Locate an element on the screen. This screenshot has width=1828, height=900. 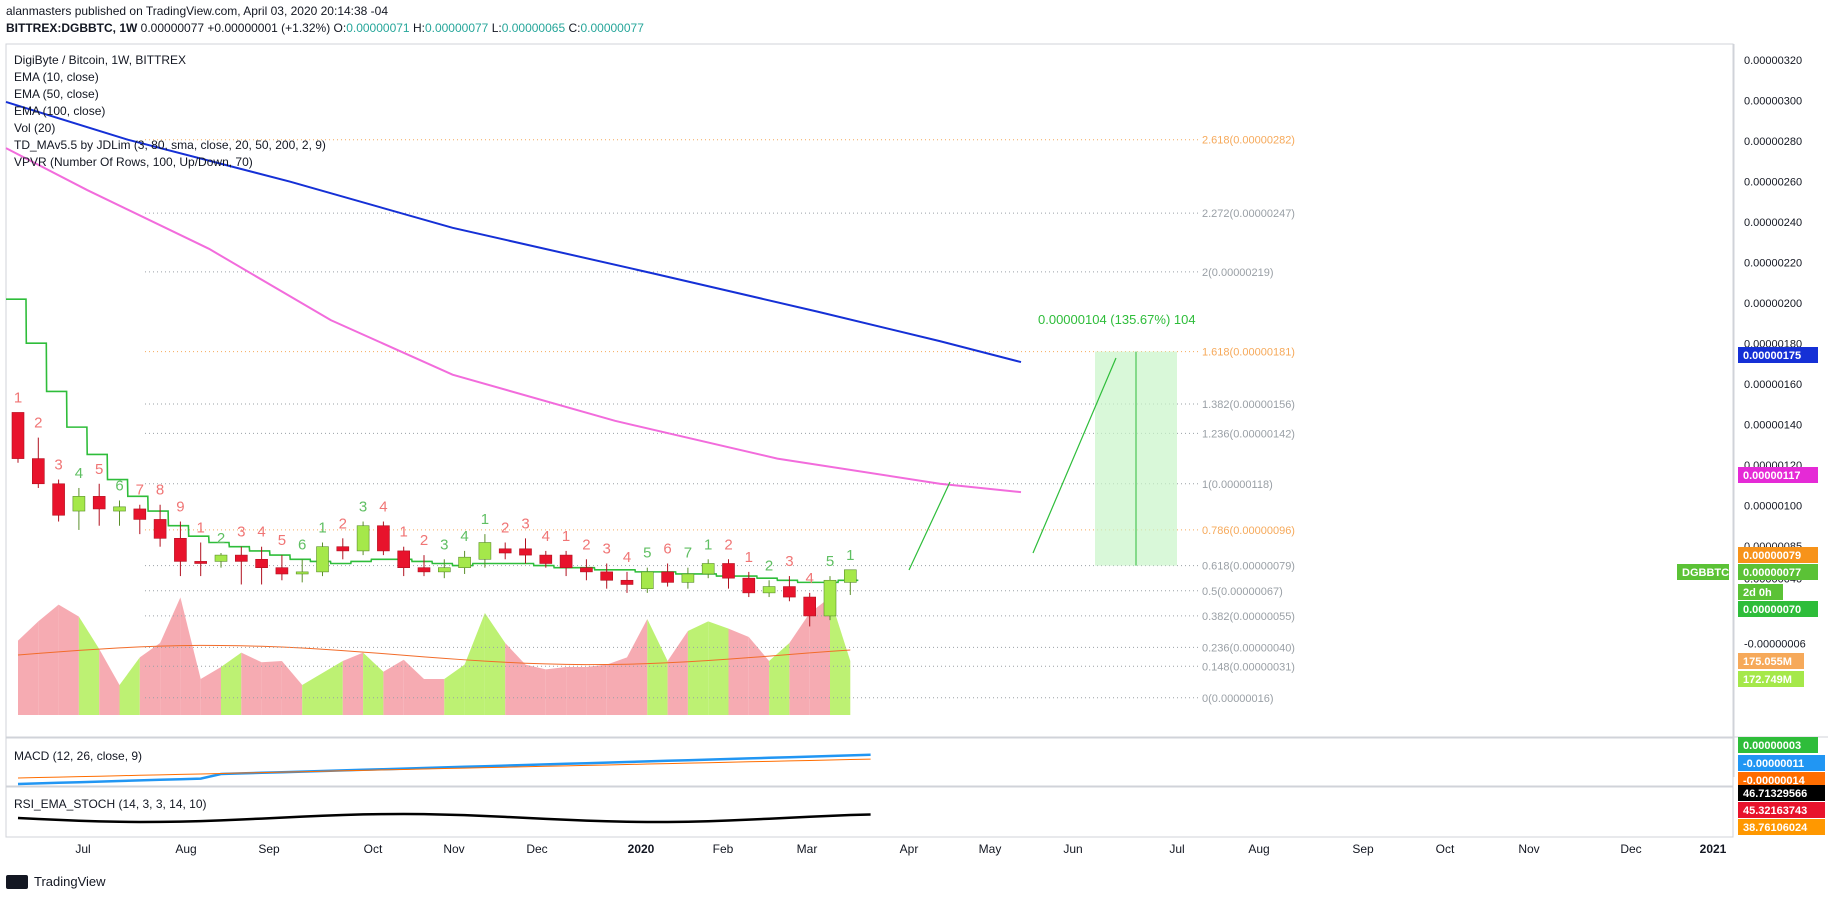
close-value: 0.00000077 is located at coordinates (612, 28).